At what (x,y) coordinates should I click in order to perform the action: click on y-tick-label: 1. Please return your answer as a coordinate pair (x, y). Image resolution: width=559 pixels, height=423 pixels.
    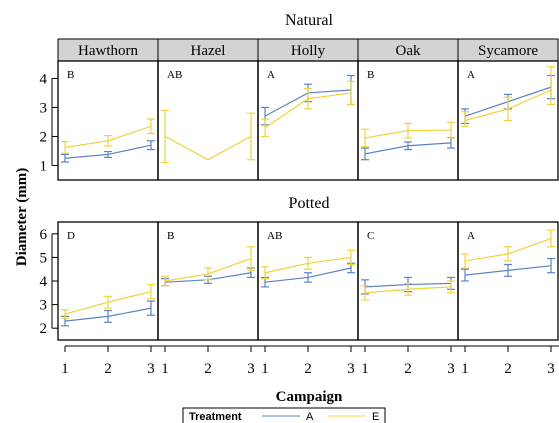
    Looking at the image, I should click on (44, 166).